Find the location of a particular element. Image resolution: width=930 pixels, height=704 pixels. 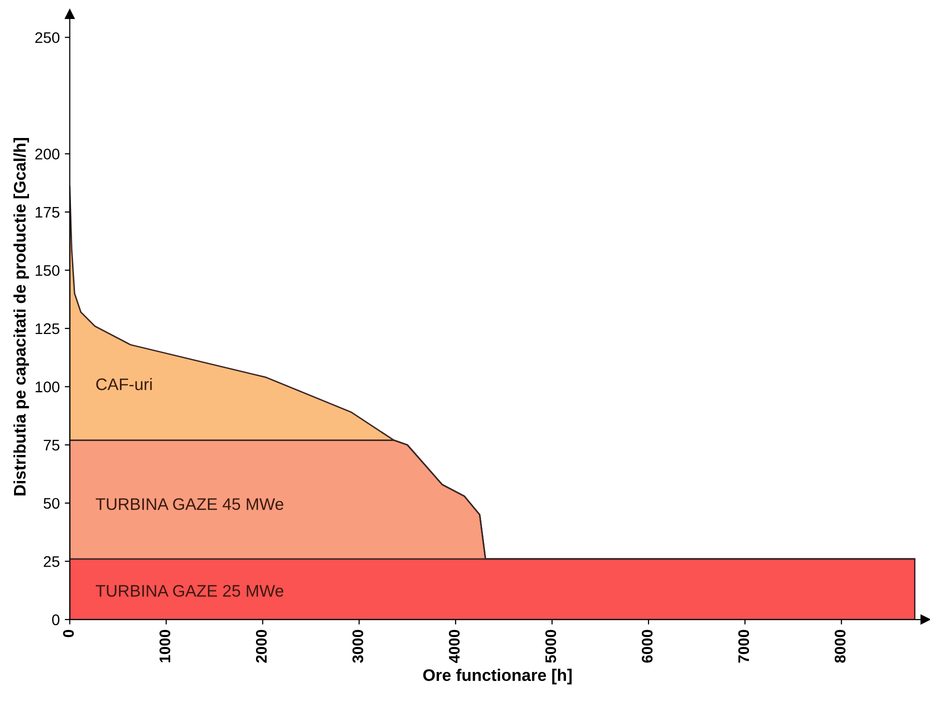

y-tick-label: 75 is located at coordinates (52, 445).